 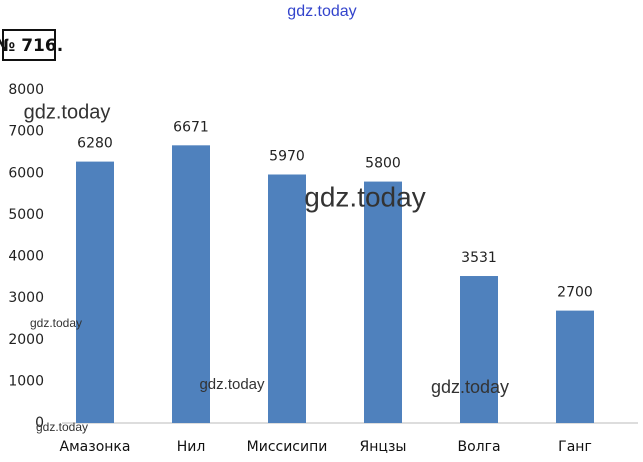 What do you see at coordinates (26, 215) in the screenshot?
I see `y-tick-label: 5000` at bounding box center [26, 215].